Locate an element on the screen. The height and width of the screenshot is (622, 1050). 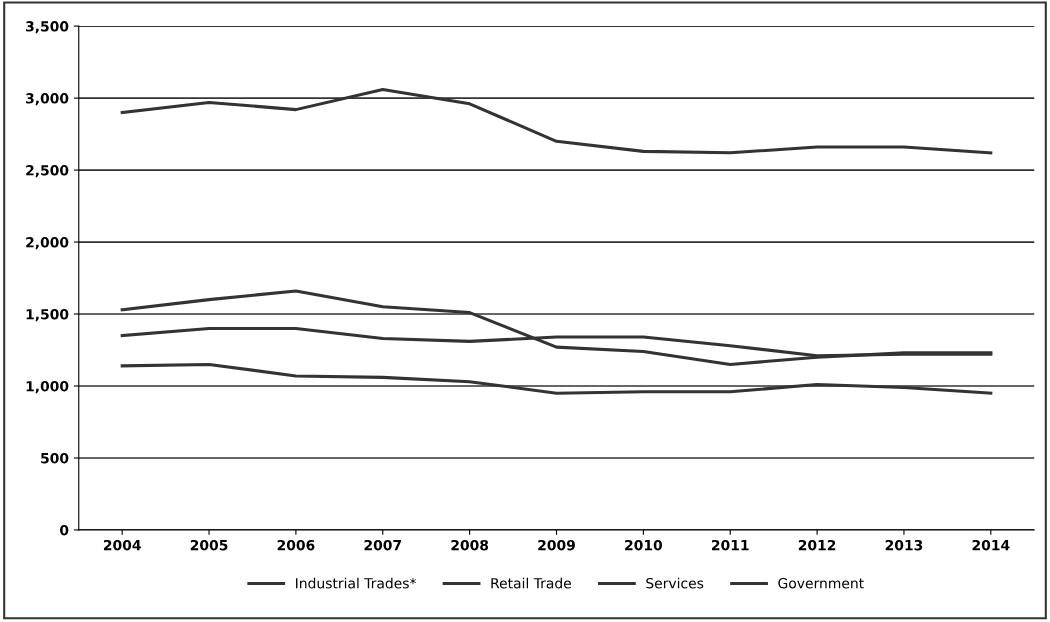
legend-label: Industrial Trades* is located at coordinates (356, 583).